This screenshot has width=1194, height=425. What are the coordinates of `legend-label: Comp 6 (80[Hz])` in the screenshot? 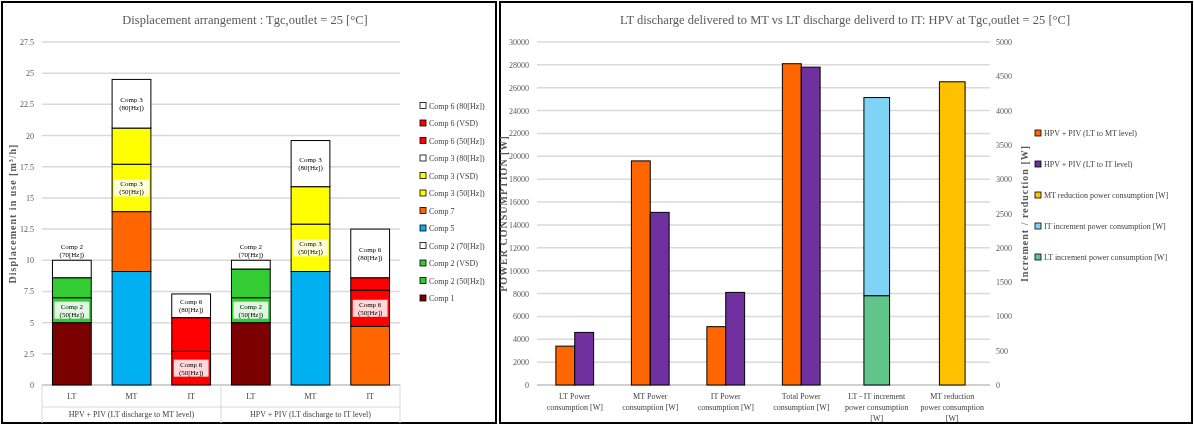 It's located at (457, 106).